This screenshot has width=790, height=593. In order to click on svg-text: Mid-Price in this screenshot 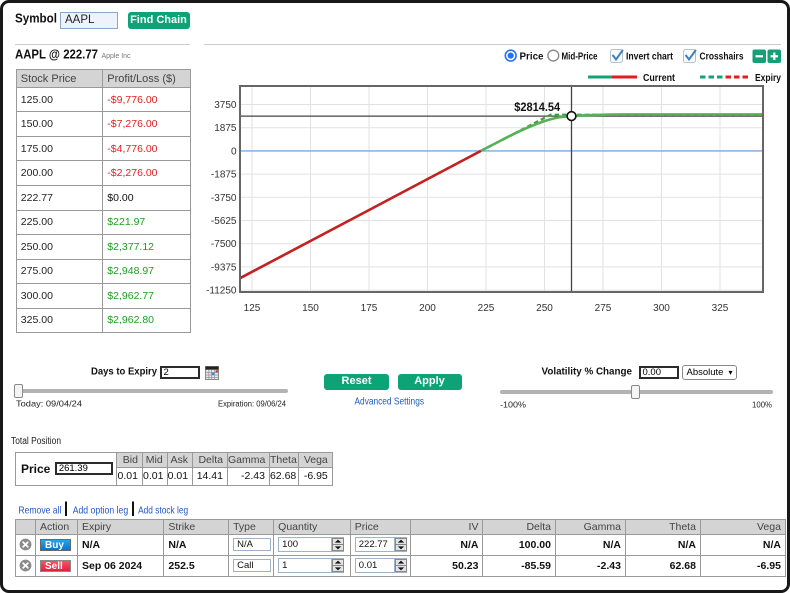, I will do `click(580, 57)`.